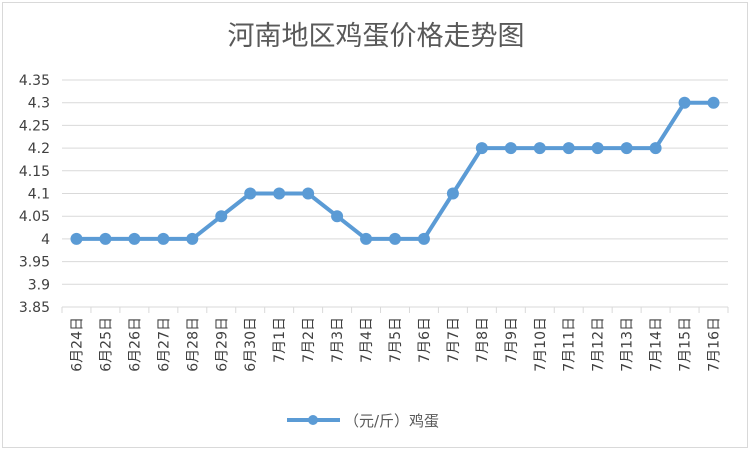 The height and width of the screenshot is (452, 752). Describe the element at coordinates (34, 172) in the screenshot. I see `y-tick-label: 4.15` at that location.